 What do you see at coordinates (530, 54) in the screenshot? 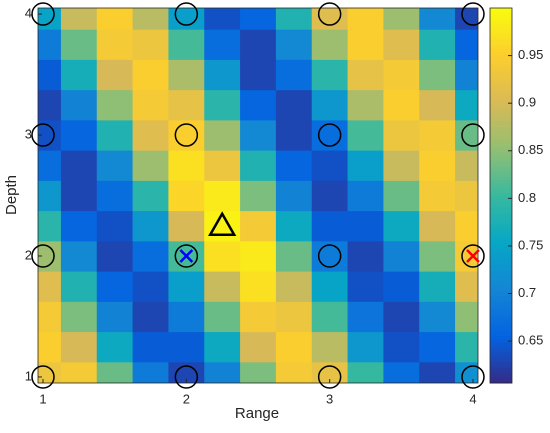
I see `colorbar-tick-label: 0.95` at bounding box center [530, 54].